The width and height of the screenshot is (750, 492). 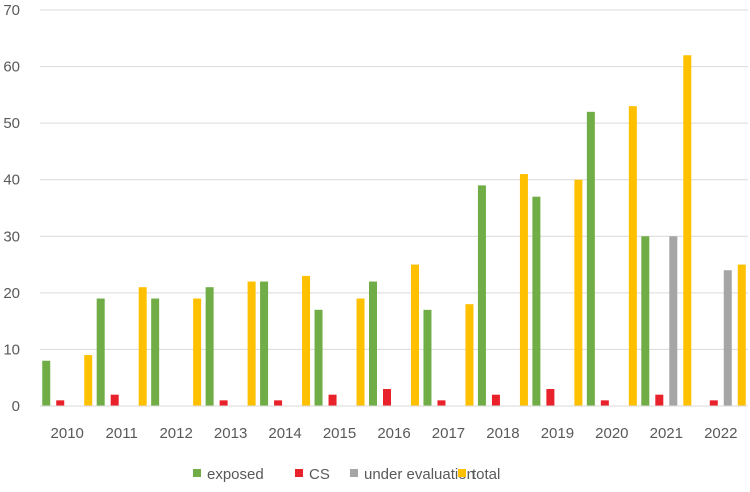 I want to click on bar-cs-2020, so click(x=604, y=403).